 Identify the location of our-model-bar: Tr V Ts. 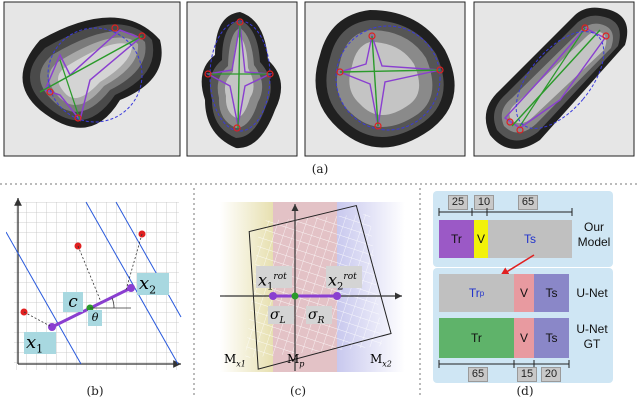
(505, 239).